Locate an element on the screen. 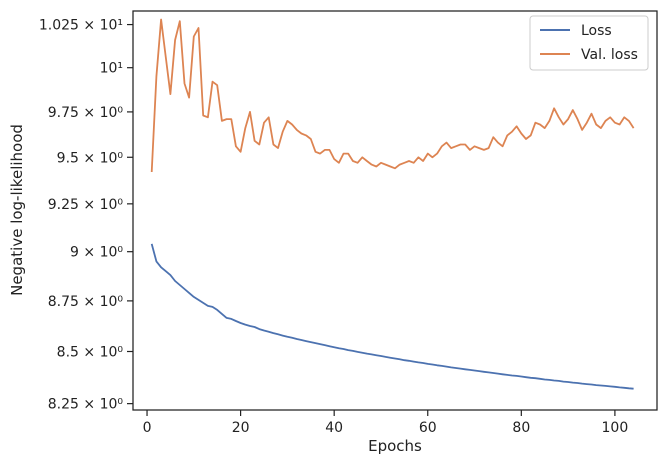 Image resolution: width=667 pixels, height=464 pixels. x-tick-label: 100 is located at coordinates (615, 428).